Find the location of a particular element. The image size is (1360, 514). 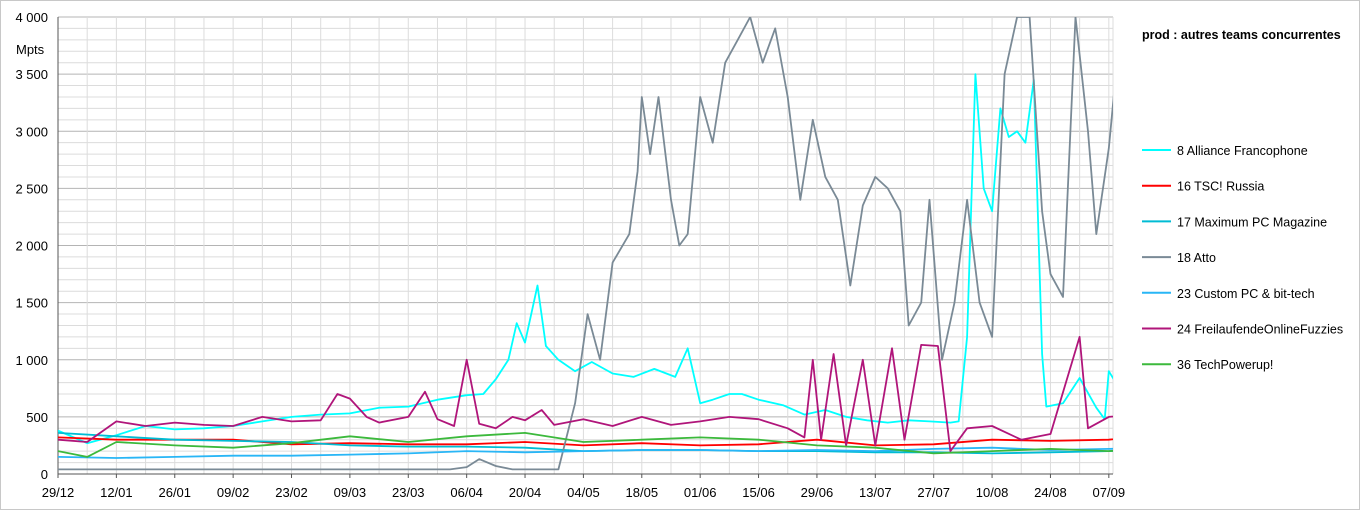

y-tick-label: 3 500 is located at coordinates (31, 74).